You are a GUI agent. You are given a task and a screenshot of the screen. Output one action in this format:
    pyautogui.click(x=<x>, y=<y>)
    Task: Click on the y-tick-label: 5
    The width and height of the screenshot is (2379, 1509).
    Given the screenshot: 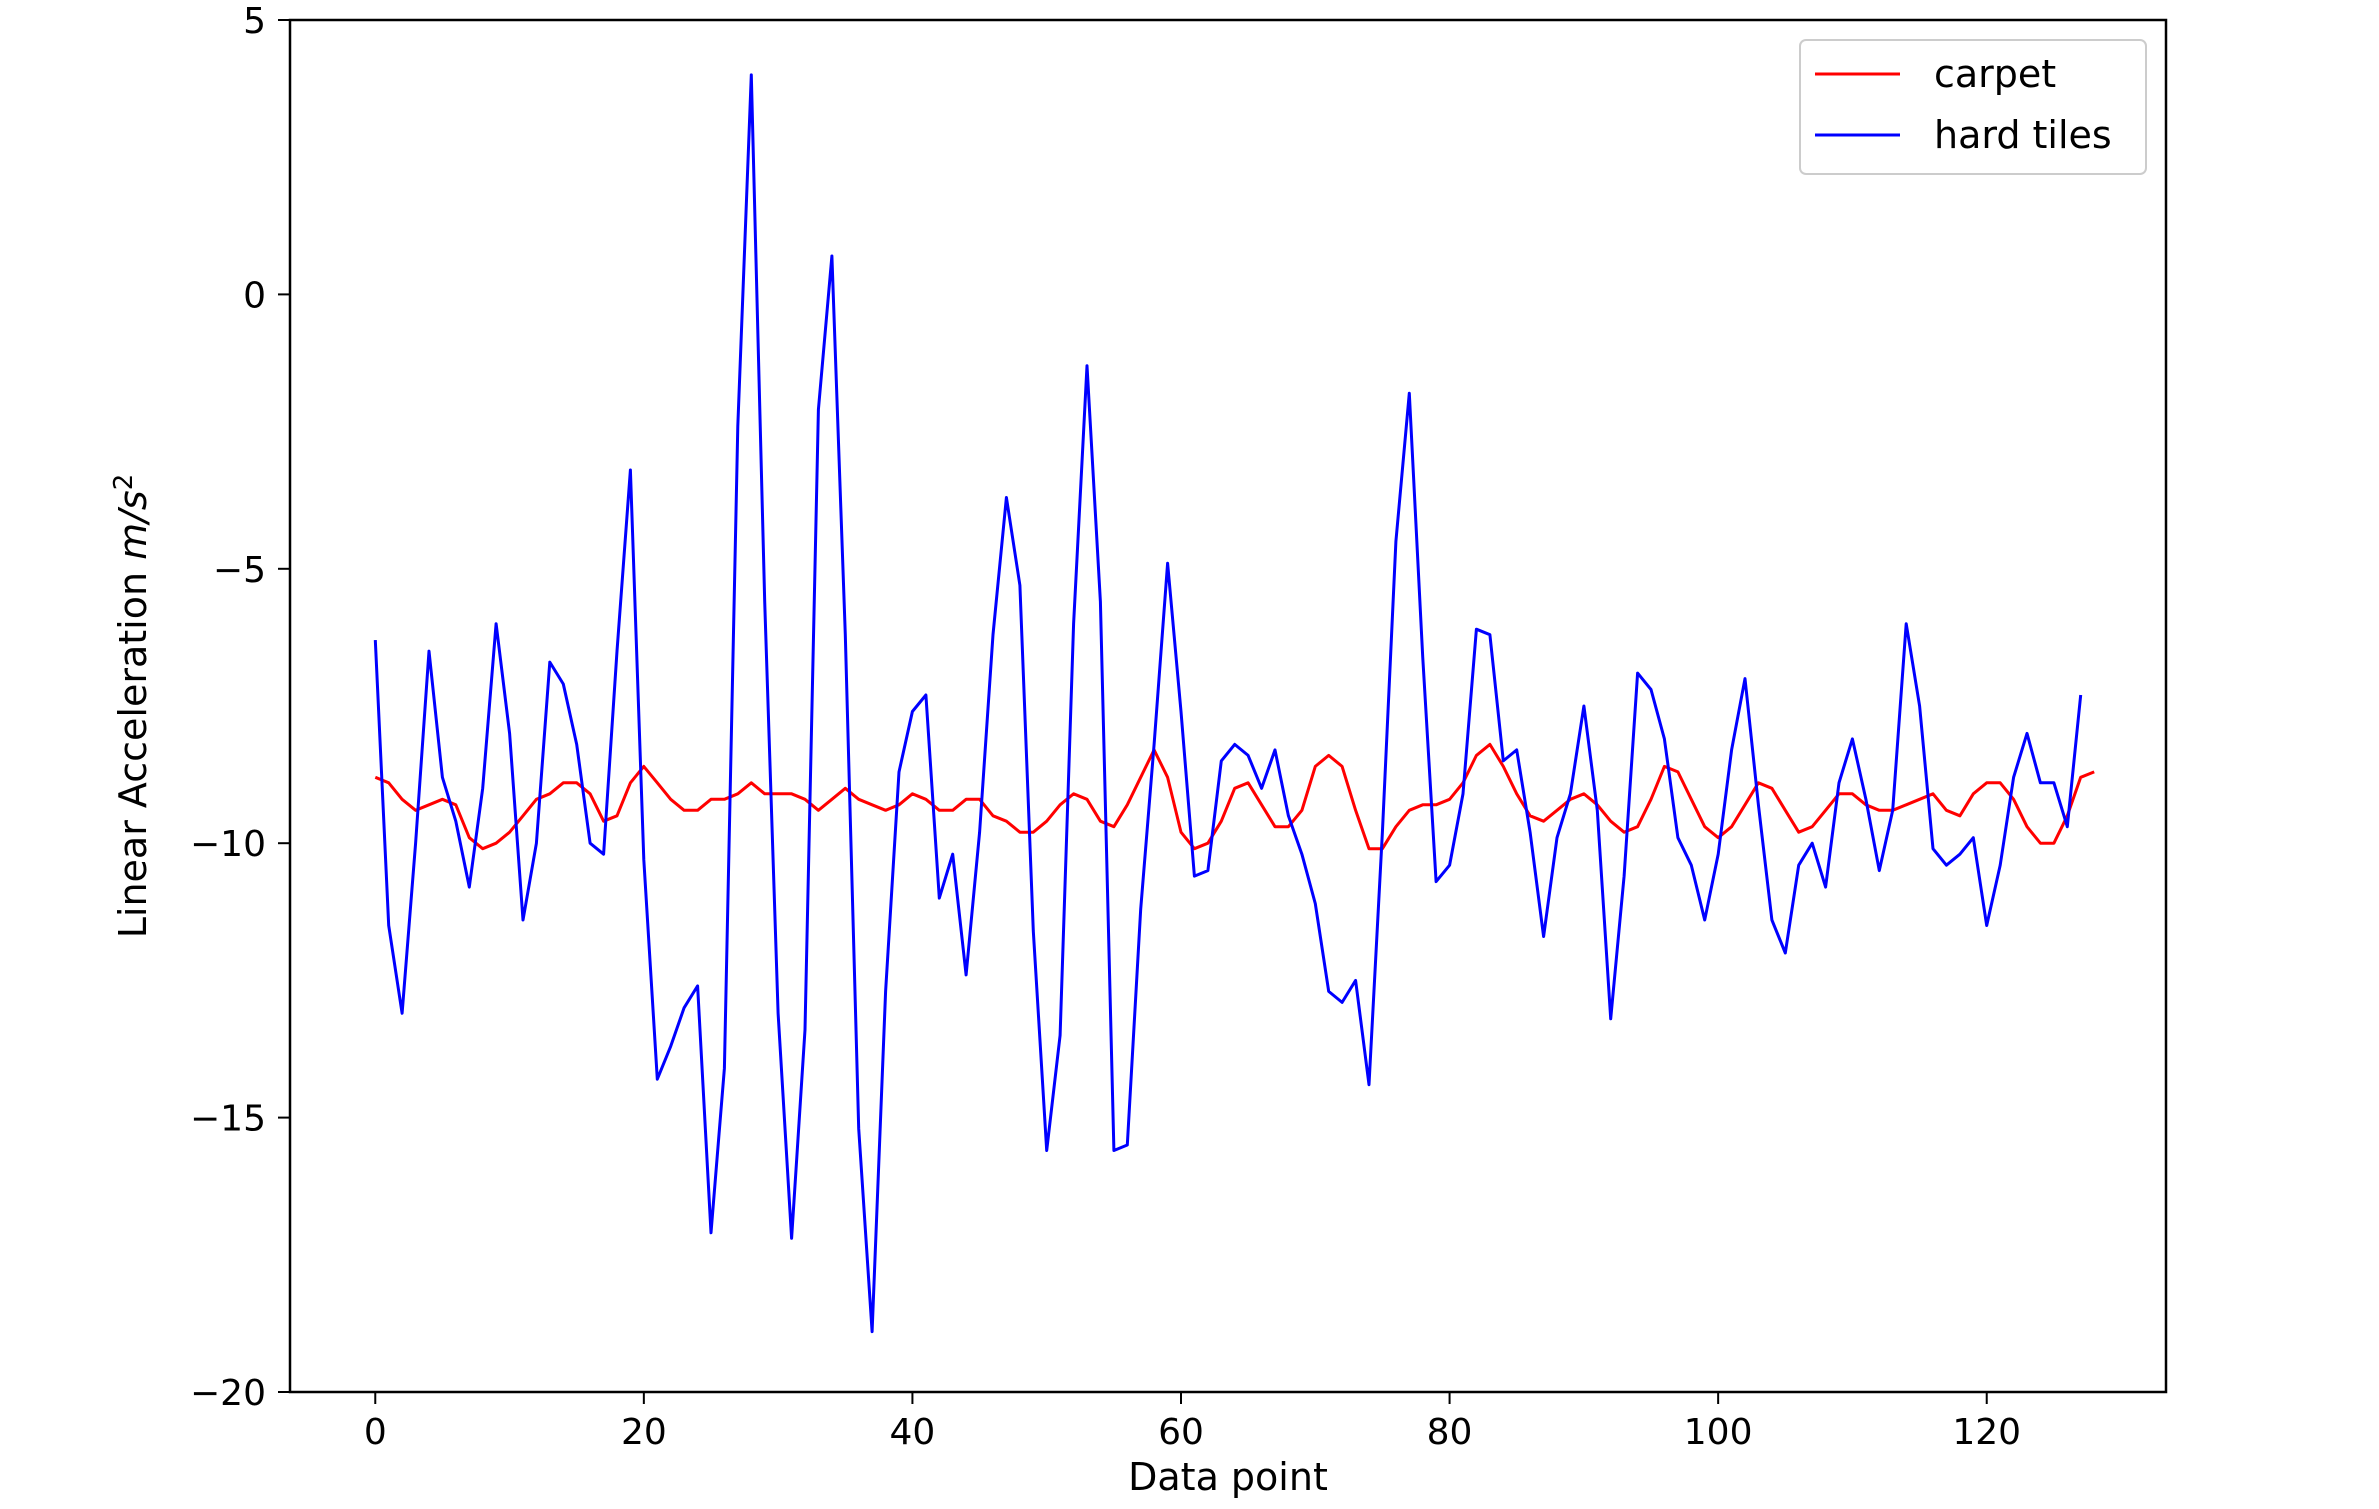 What is the action you would take?
    pyautogui.click(x=254, y=21)
    